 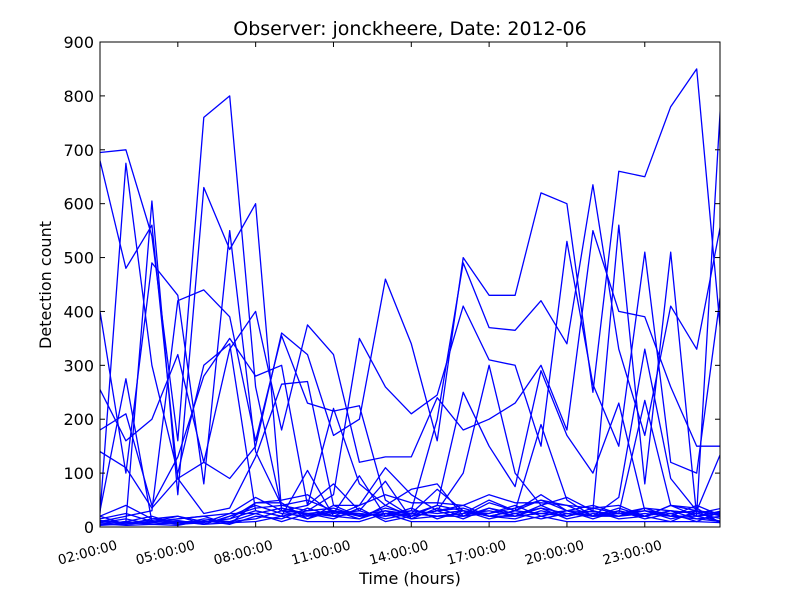 I want to click on x-axis-label: Time (hours), so click(x=409, y=578).